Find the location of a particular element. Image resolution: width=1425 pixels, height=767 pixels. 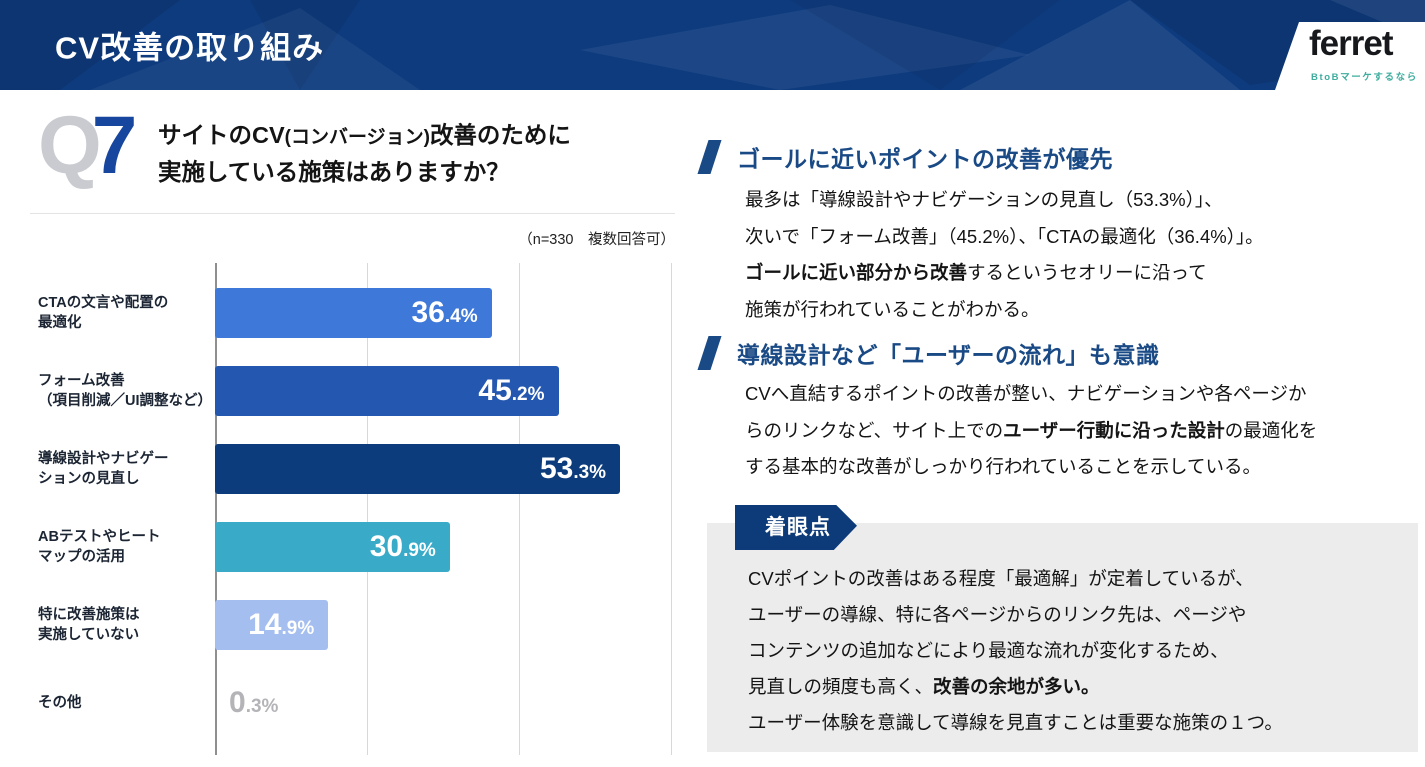

text-line: CVポイントの改善はある程度「最適解」が定着しているが、 is located at coordinates (1001, 578).